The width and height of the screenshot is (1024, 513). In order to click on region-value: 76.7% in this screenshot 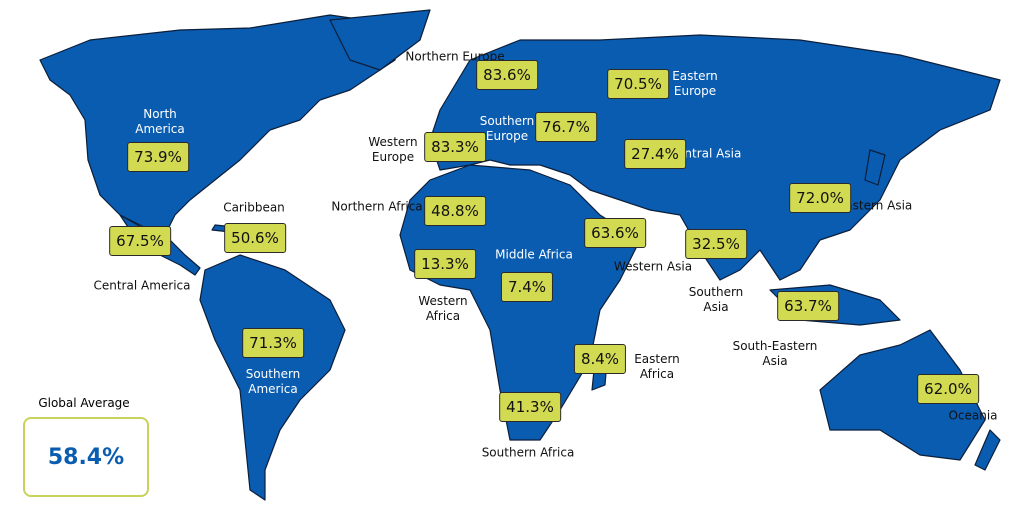, I will do `click(566, 127)`.